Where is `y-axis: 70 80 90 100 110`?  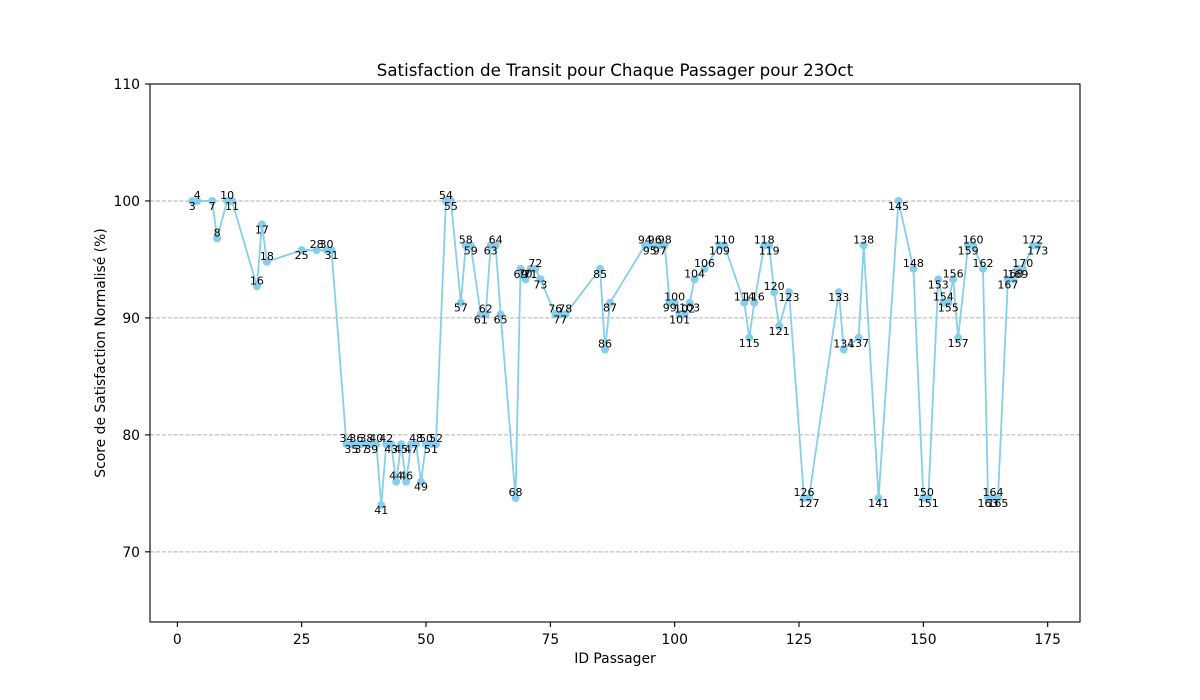 y-axis: 70 80 90 100 110 is located at coordinates (131, 319).